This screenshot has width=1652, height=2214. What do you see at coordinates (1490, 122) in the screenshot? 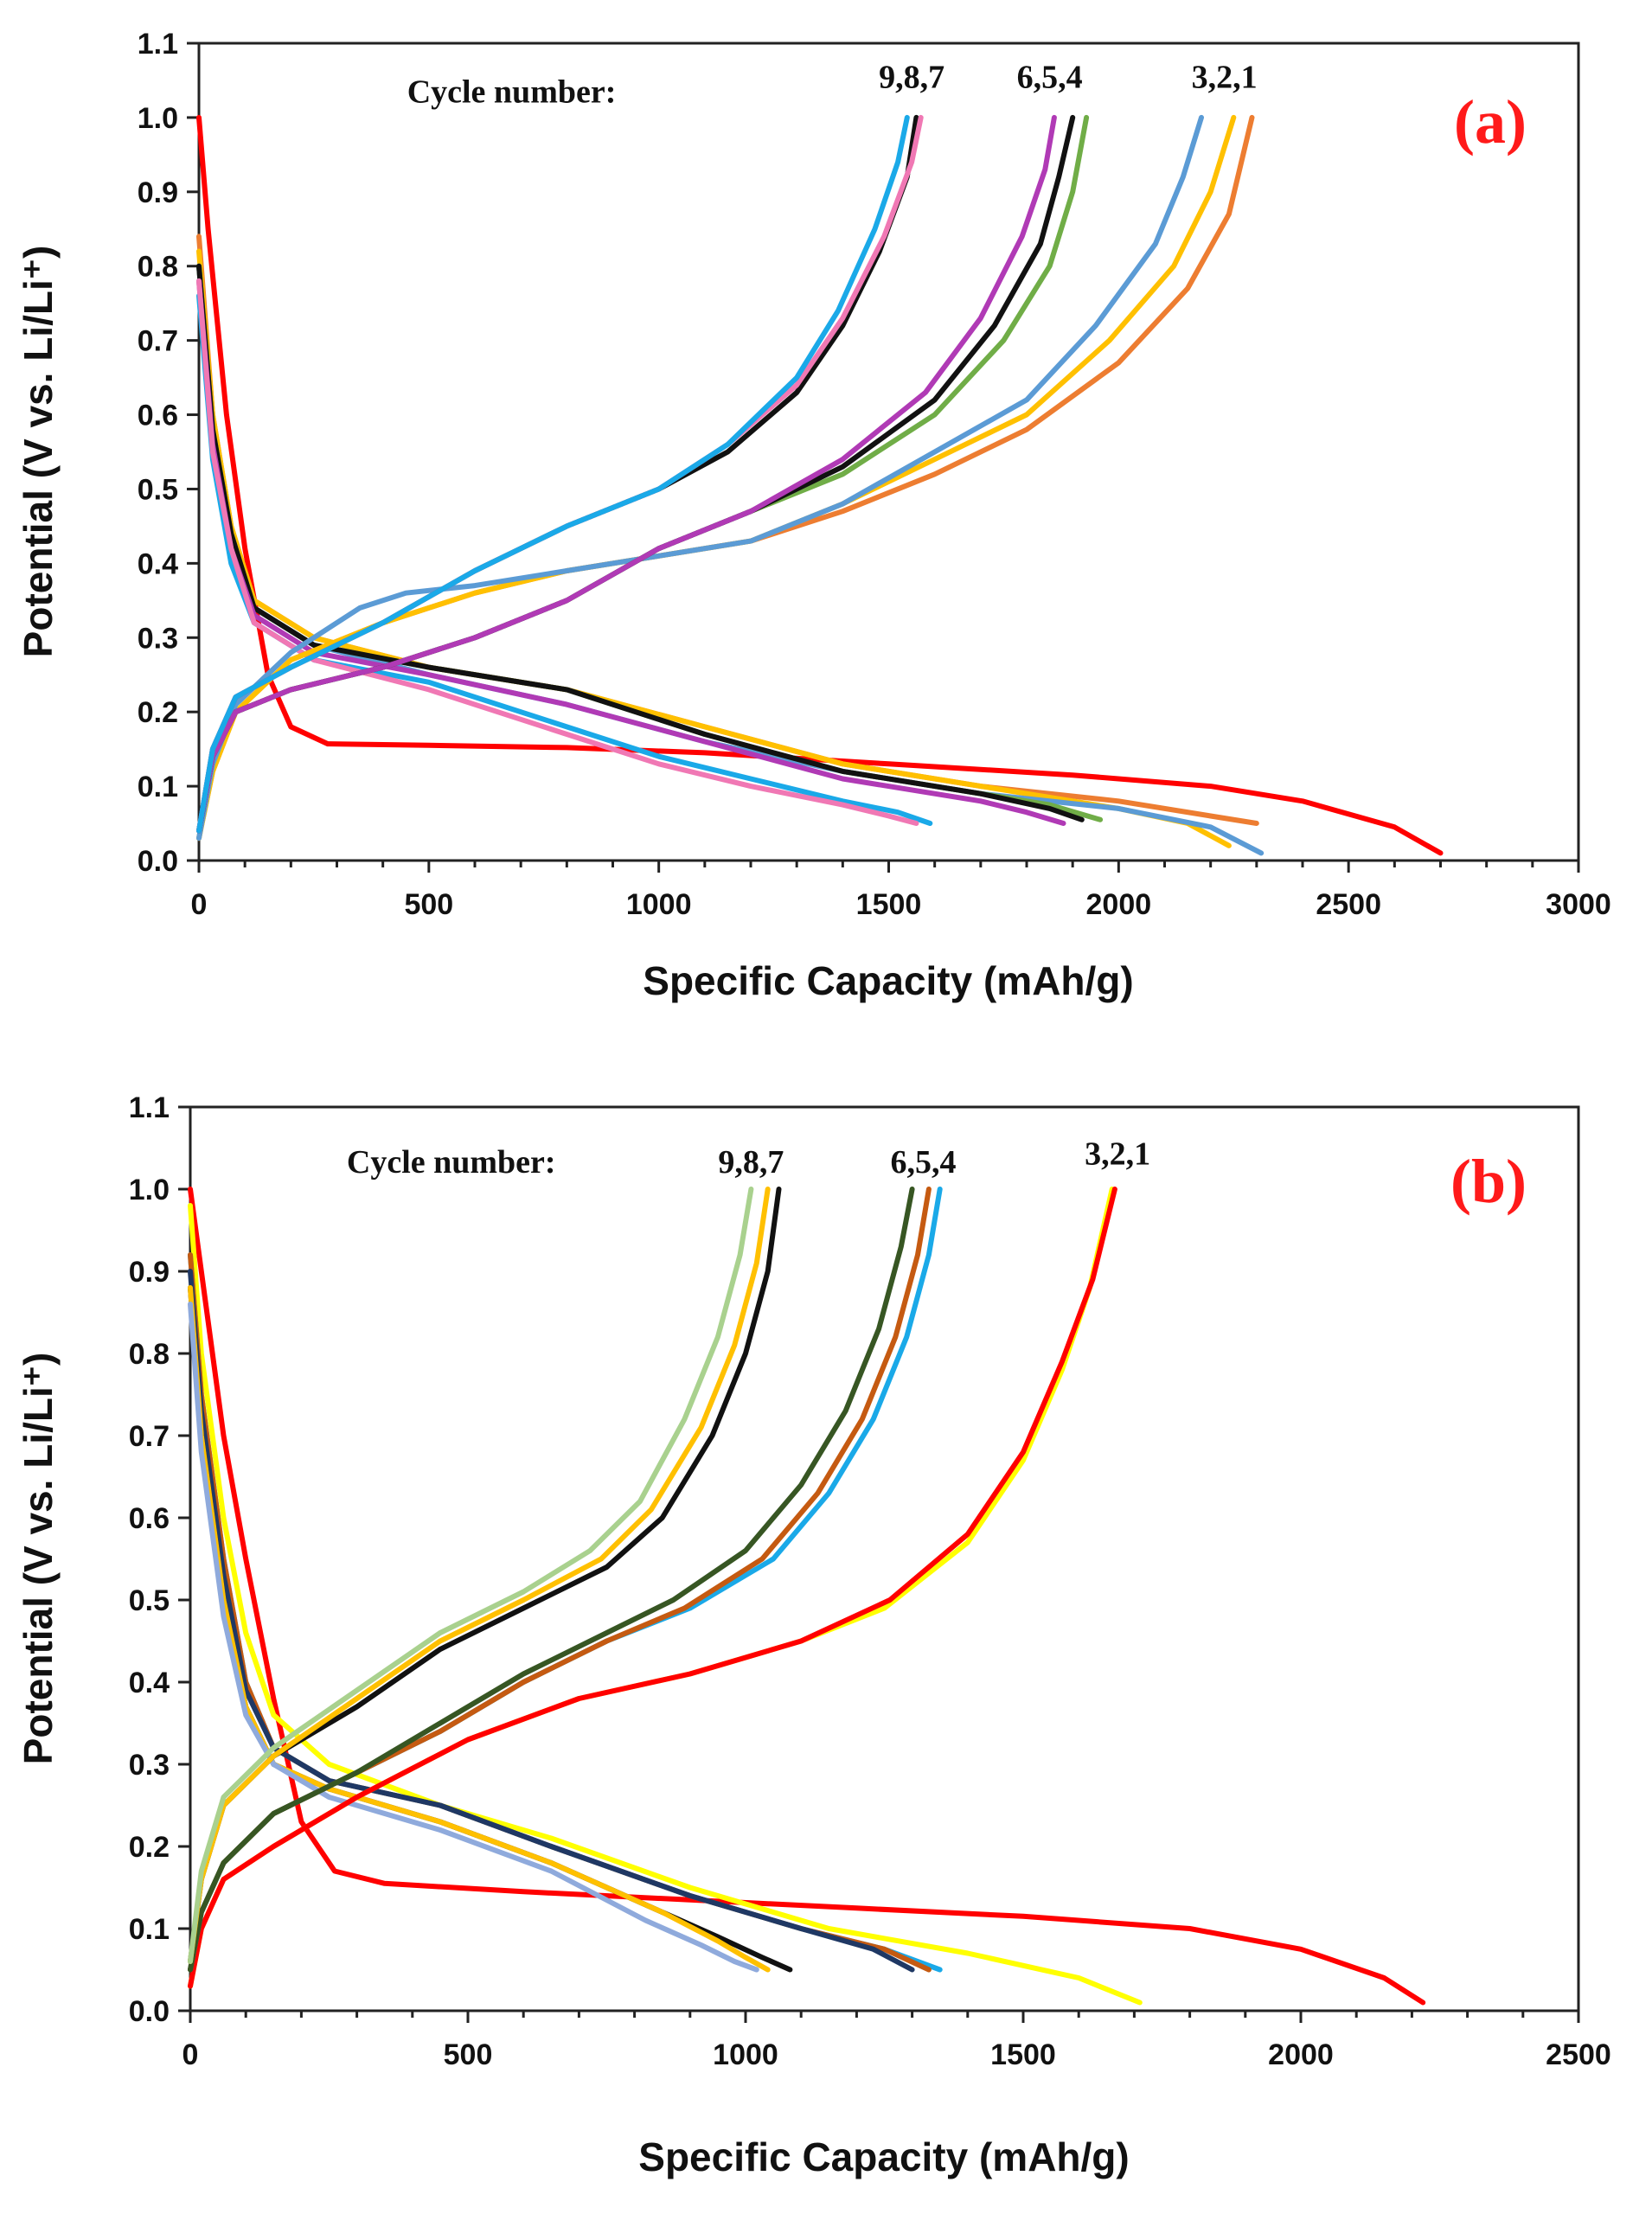
I see `panel-label: (a)` at bounding box center [1490, 122].